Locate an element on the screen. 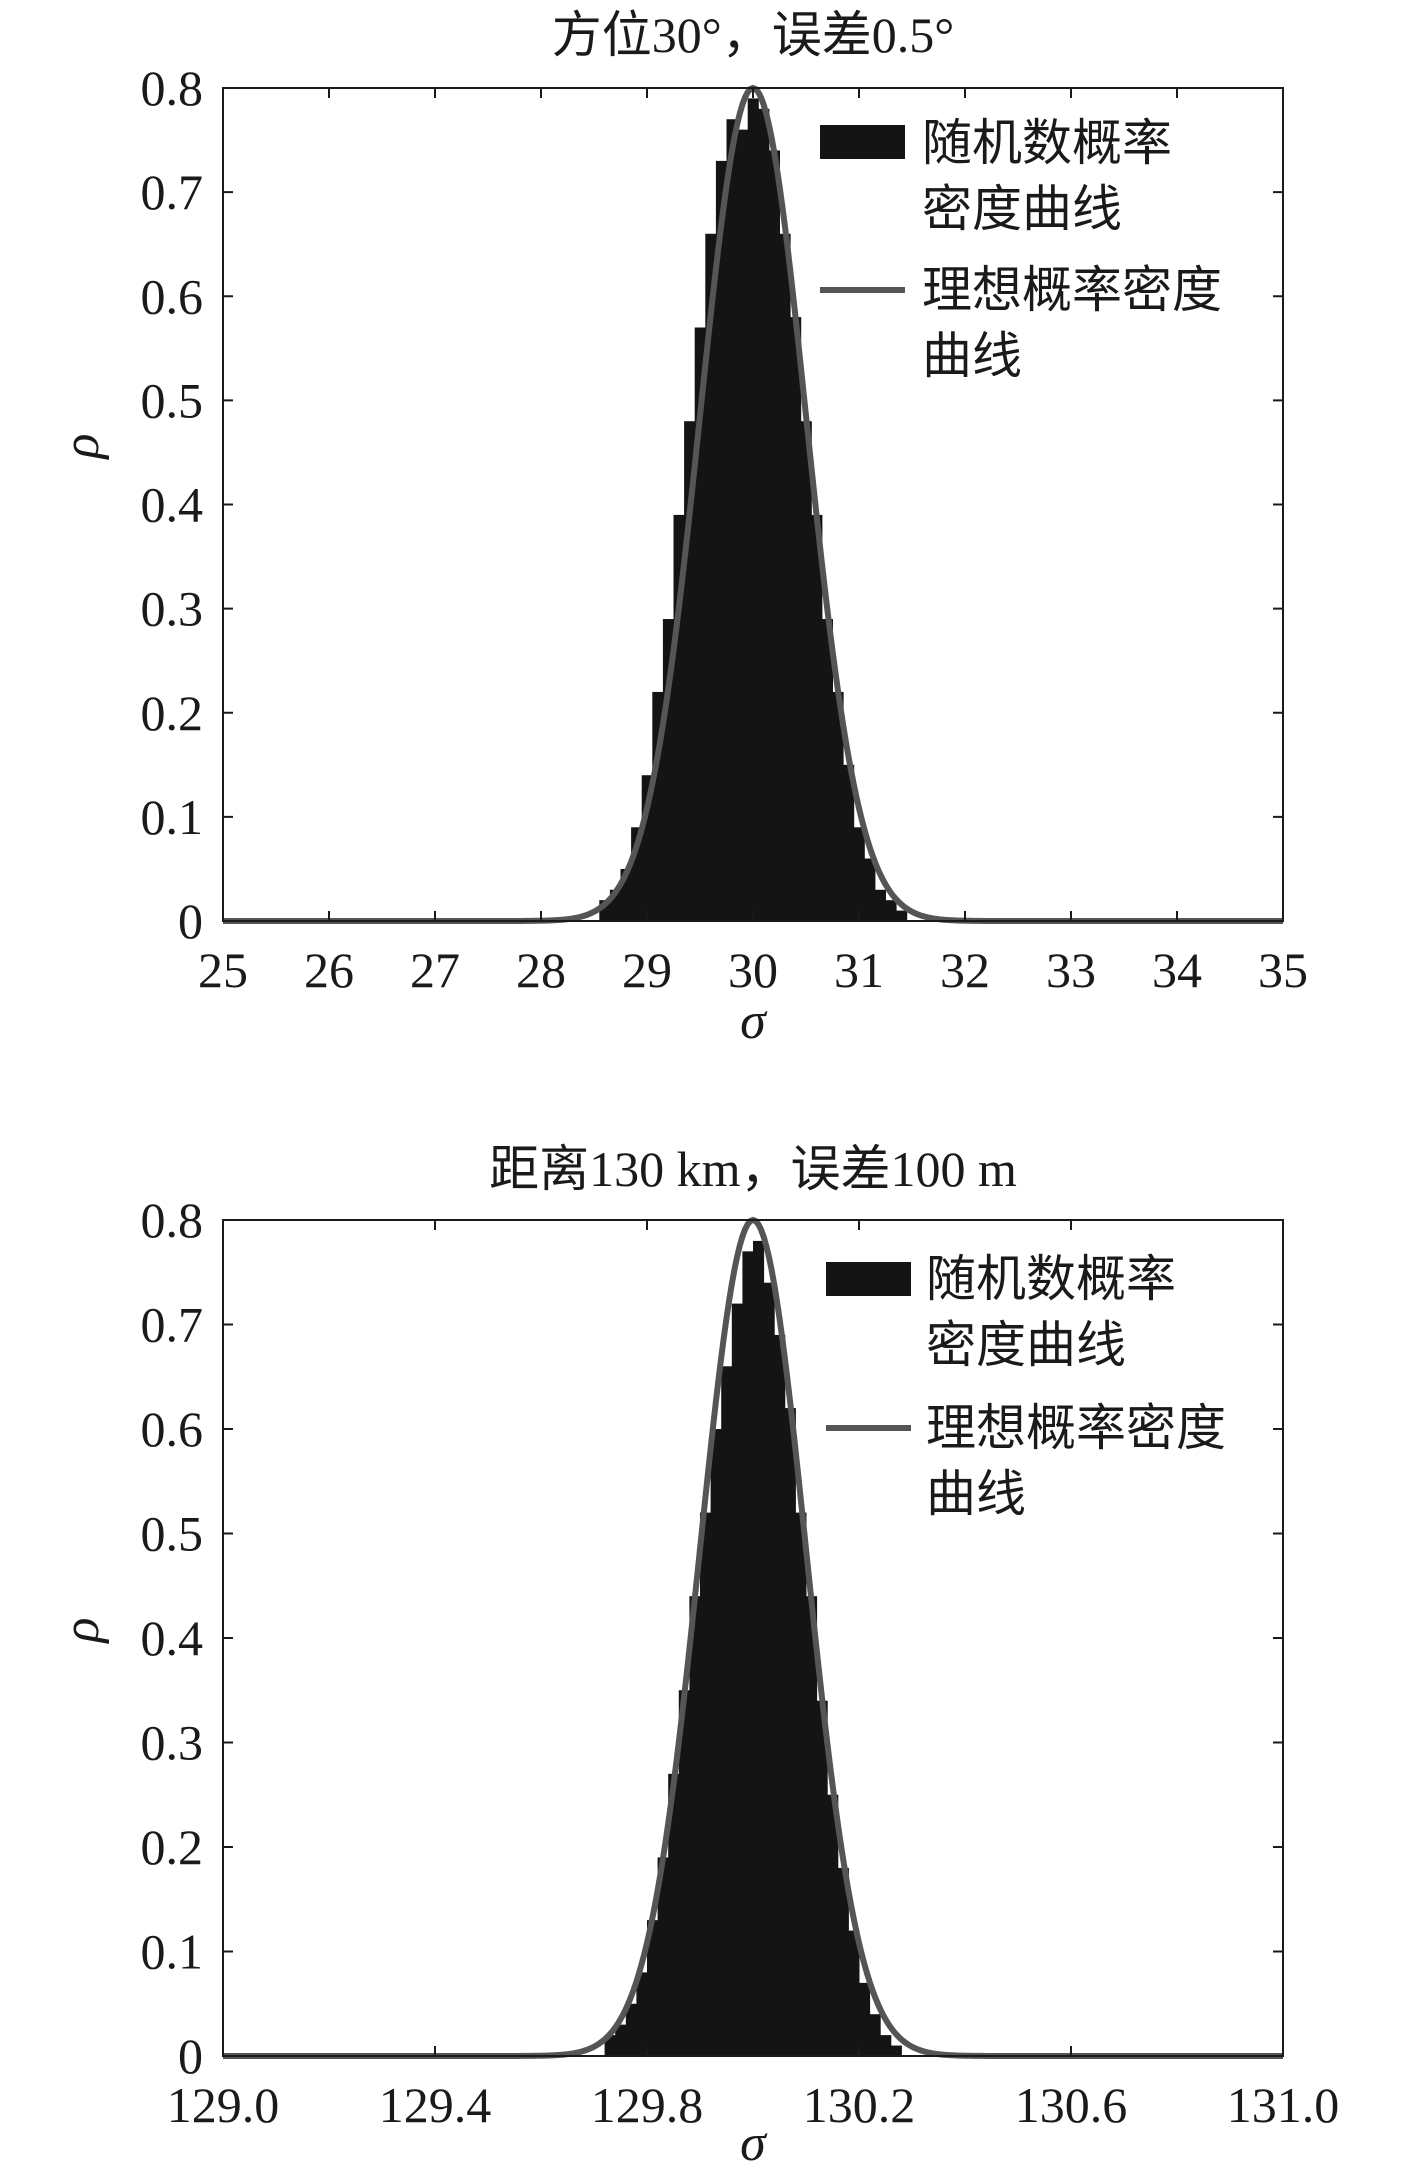 Image resolution: width=1417 pixels, height=2169 pixels. x-tick-label: 34 is located at coordinates (1177, 970).